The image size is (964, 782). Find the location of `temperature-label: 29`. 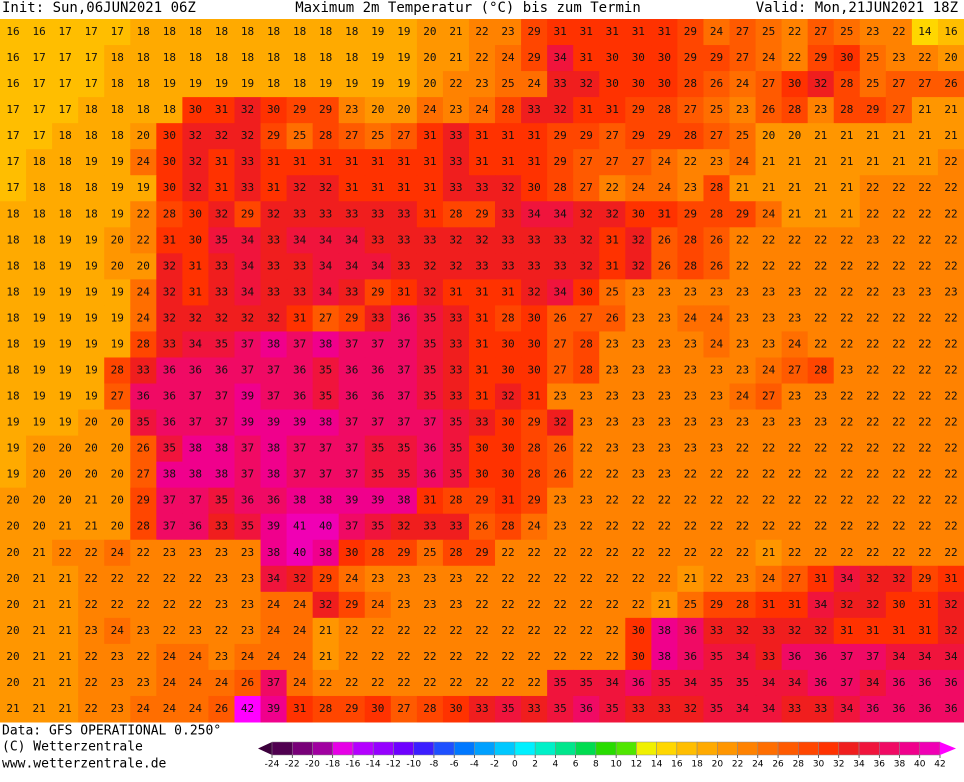

temperature-label: 29 is located at coordinates (924, 578).